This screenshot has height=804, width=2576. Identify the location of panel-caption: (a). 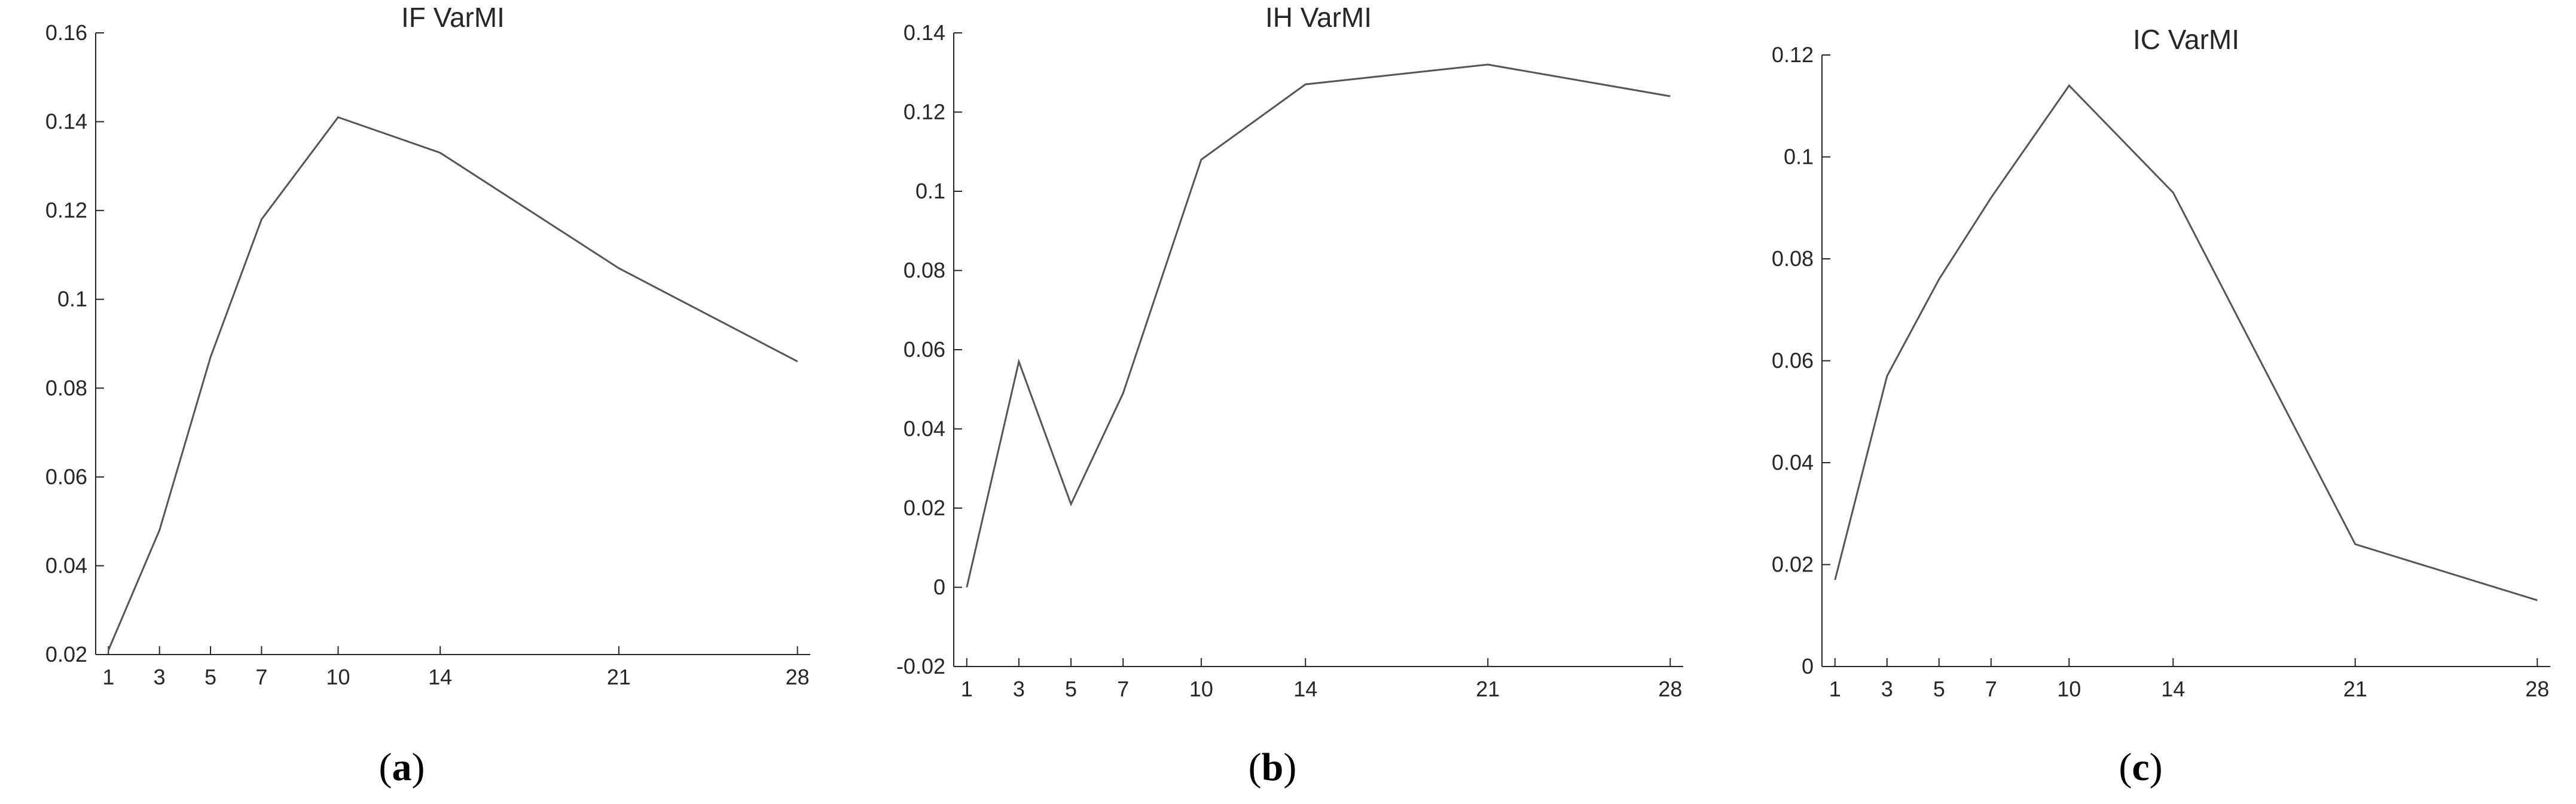
(402, 767).